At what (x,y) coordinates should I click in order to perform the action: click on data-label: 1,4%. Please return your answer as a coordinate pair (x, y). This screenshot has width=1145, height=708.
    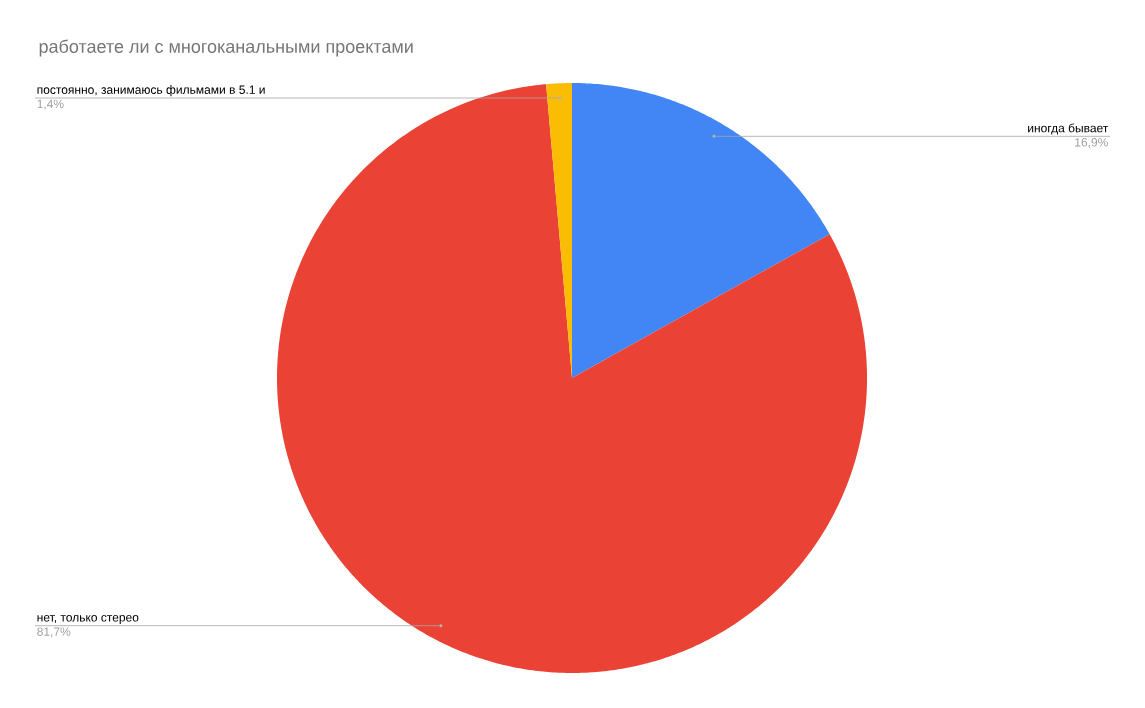
    Looking at the image, I should click on (50, 104).